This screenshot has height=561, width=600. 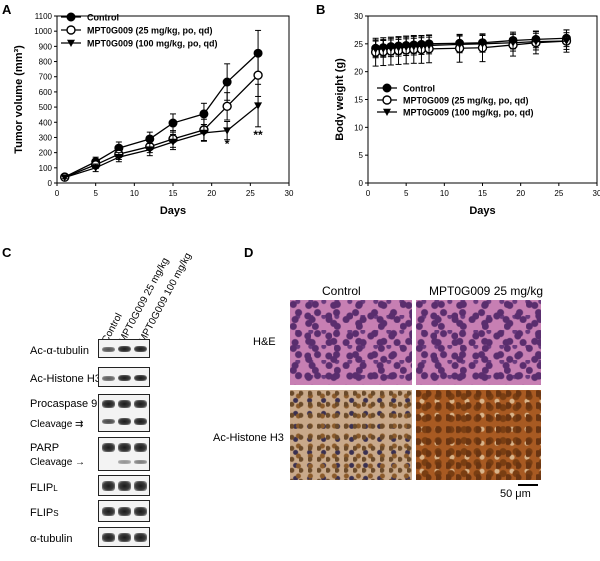 I want to click on flip-l-text: FLIP, so click(x=42, y=488).